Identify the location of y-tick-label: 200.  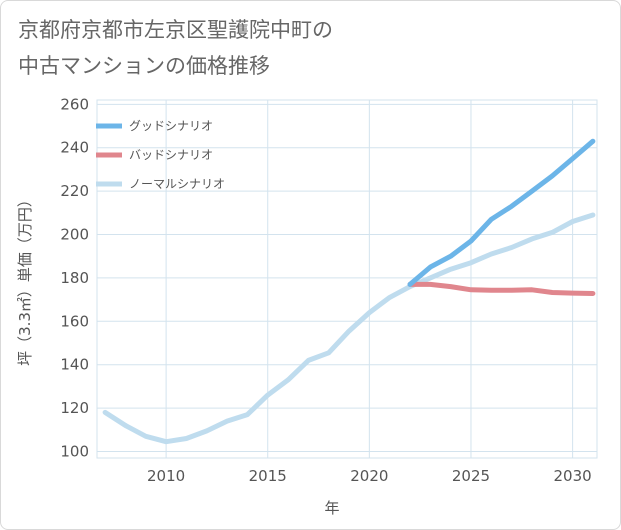
(74, 235).